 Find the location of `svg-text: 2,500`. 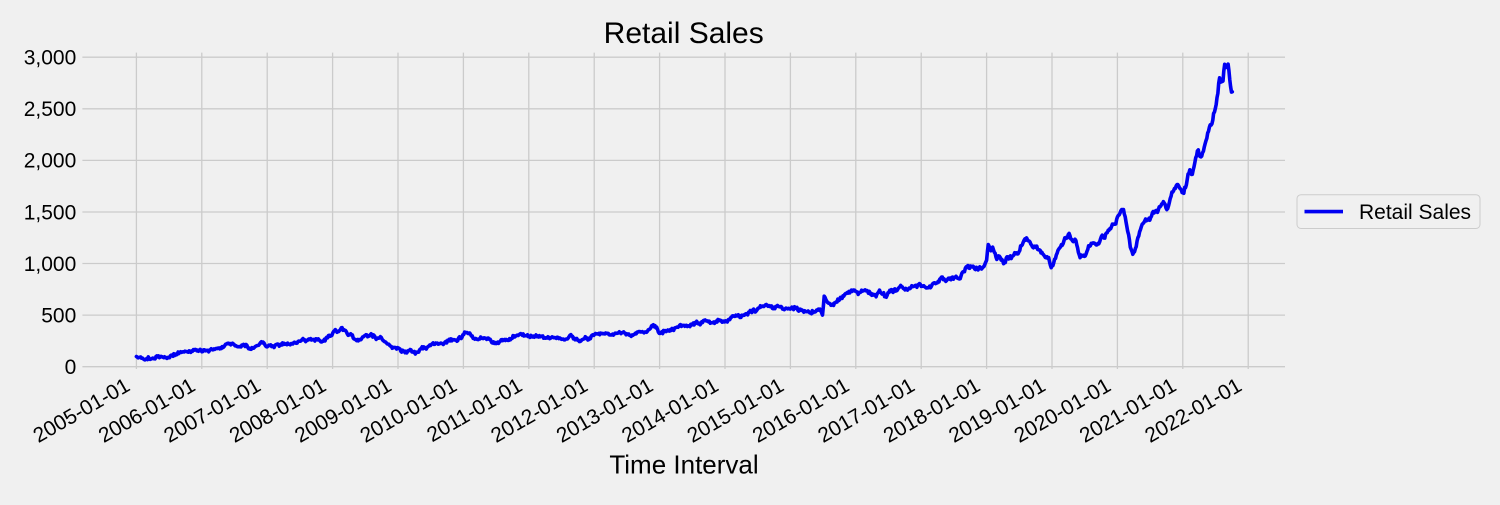

svg-text: 2,500 is located at coordinates (50, 109).